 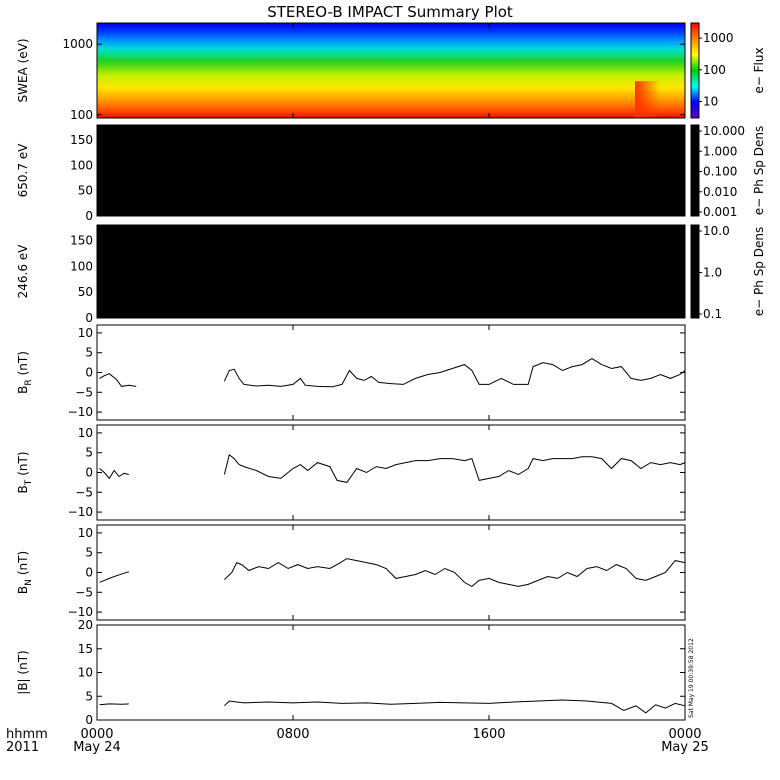 I want to click on bt-x-tick-marks, so click(x=391, y=472).